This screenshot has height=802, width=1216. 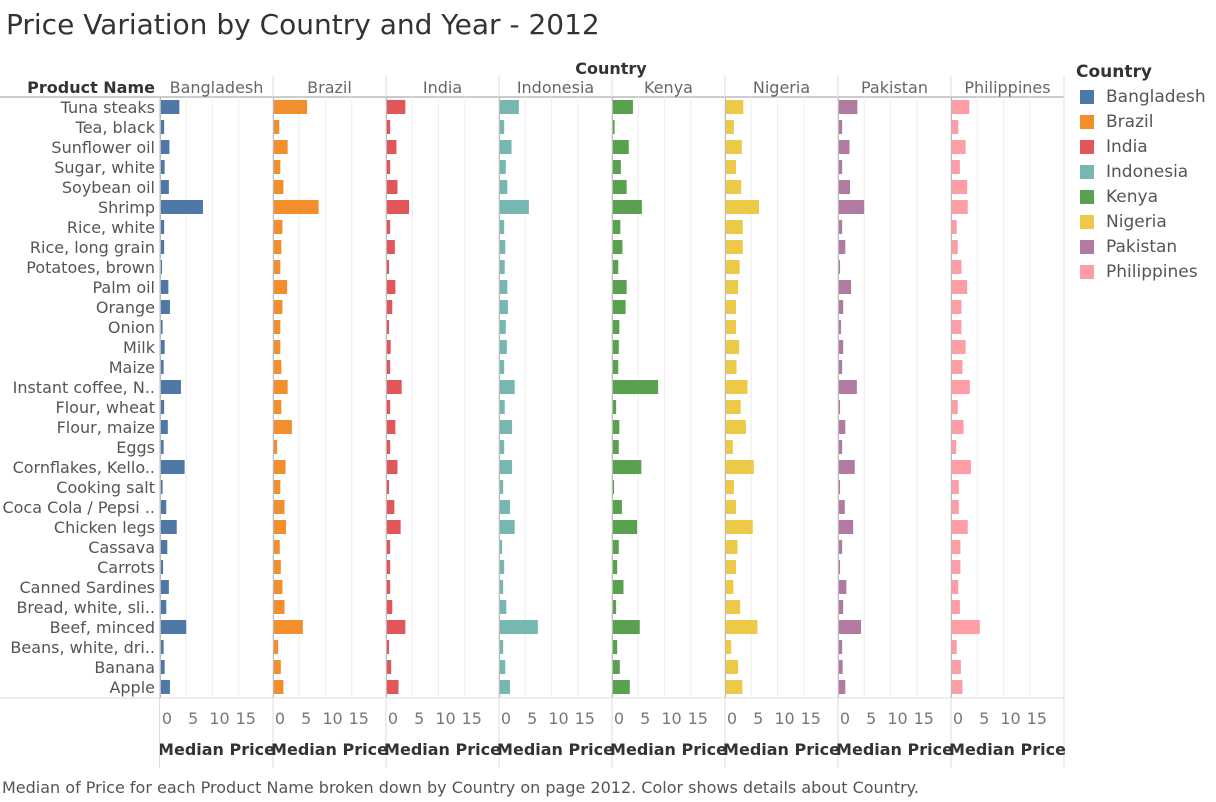 What do you see at coordinates (1141, 246) in the screenshot?
I see `legend-item-pakistan: Pakistan` at bounding box center [1141, 246].